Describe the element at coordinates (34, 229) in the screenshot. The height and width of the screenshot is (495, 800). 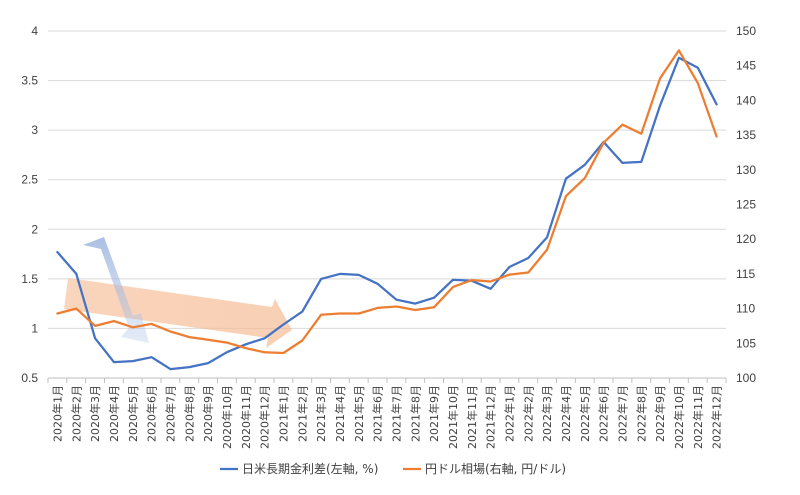
I see `y-left-tick-label: 2` at that location.